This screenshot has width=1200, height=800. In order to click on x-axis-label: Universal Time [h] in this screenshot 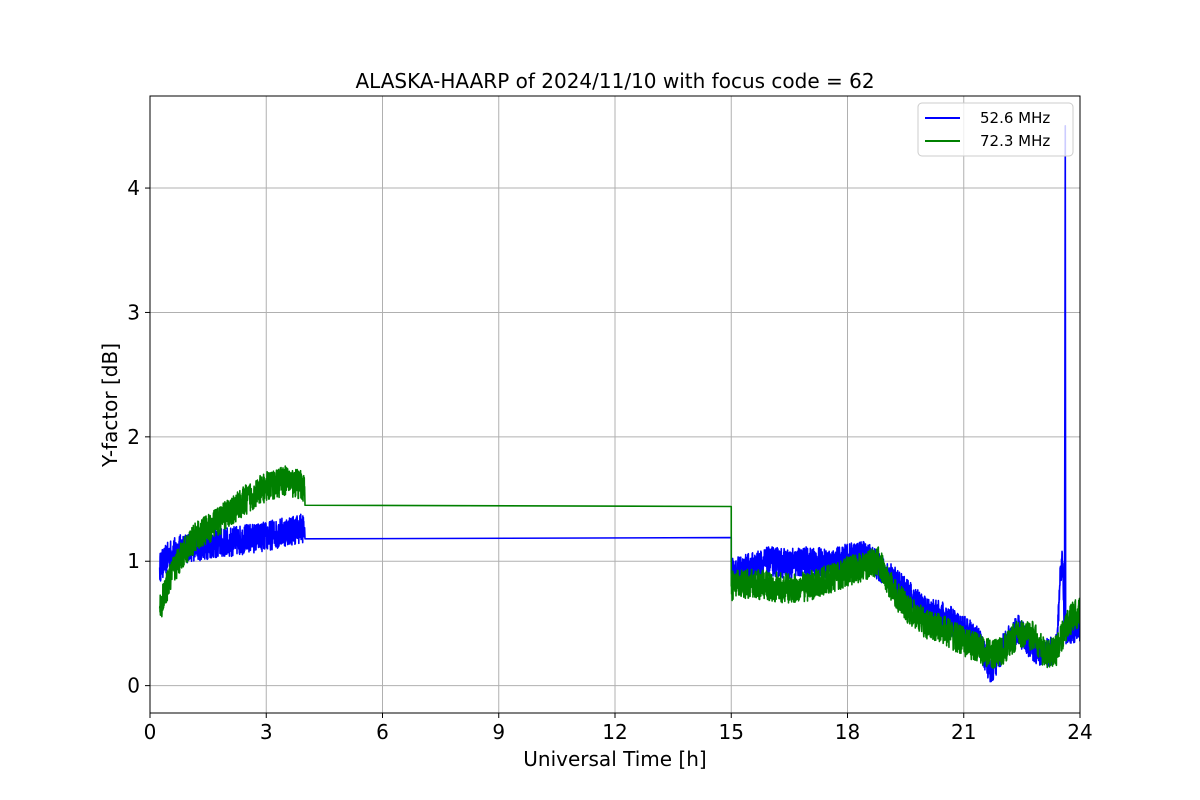, I will do `click(614, 759)`.